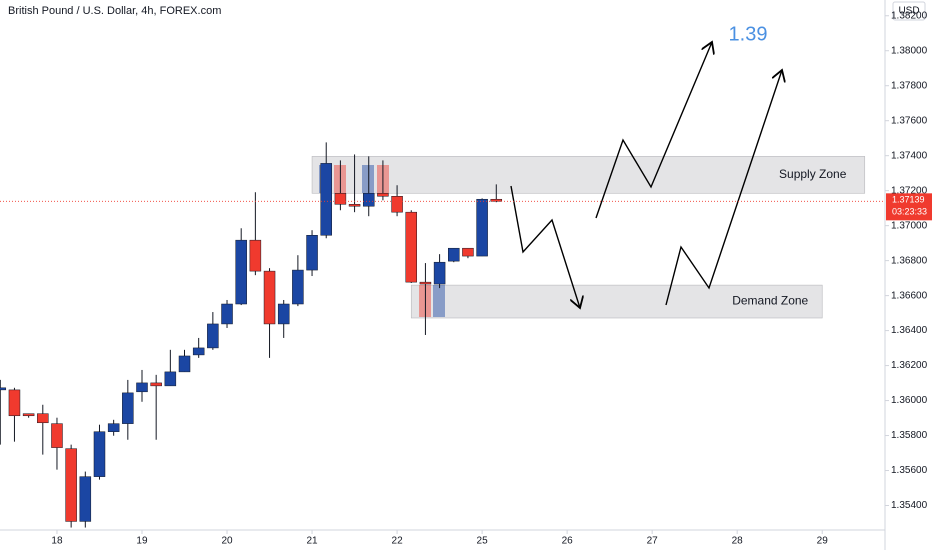 The height and width of the screenshot is (555, 932). Describe the element at coordinates (57, 541) in the screenshot. I see `x-tick-label: 18` at that location.